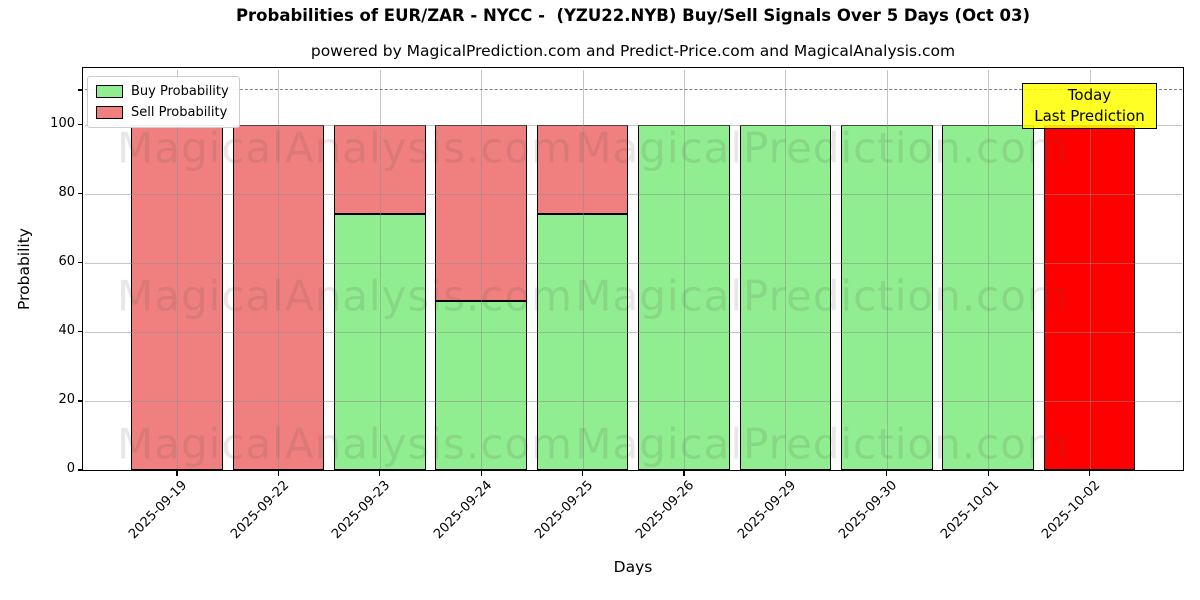 The height and width of the screenshot is (600, 1200). Describe the element at coordinates (260, 510) in the screenshot. I see `x-tick-label: 2025-09-22` at that location.